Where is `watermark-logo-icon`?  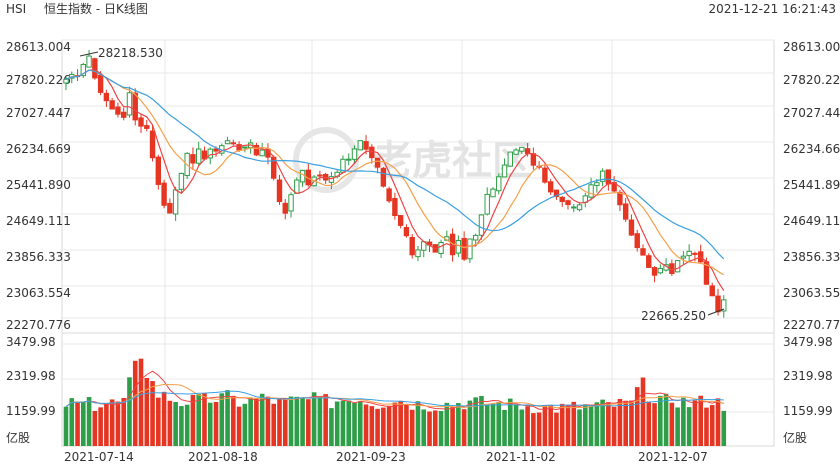
watermark-logo-icon is located at coordinates (326, 160).